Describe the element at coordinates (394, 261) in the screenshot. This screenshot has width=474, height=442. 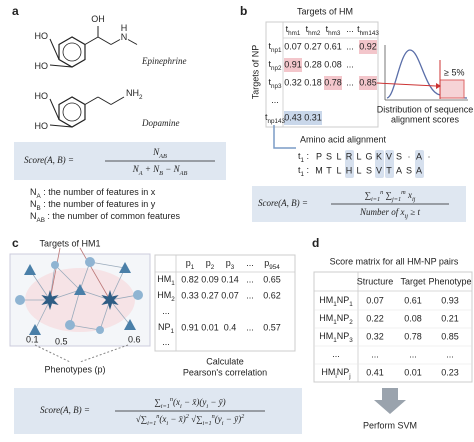
I see `matrix-title: Score matrix for all HM-NP pairs` at that location.